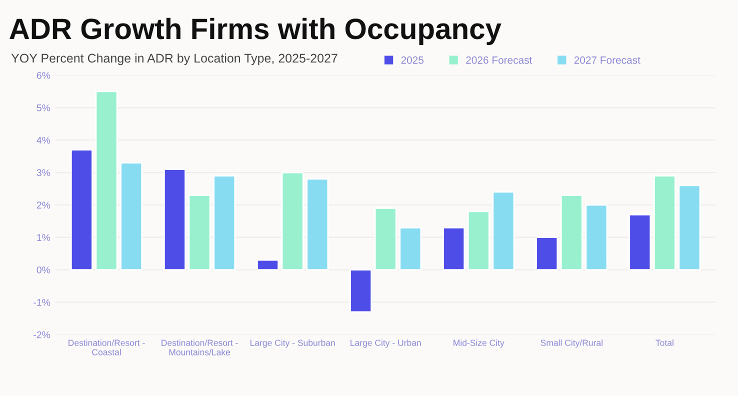  What do you see at coordinates (607, 60) in the screenshot?
I see `legend-label: 2027 Forecast` at bounding box center [607, 60].